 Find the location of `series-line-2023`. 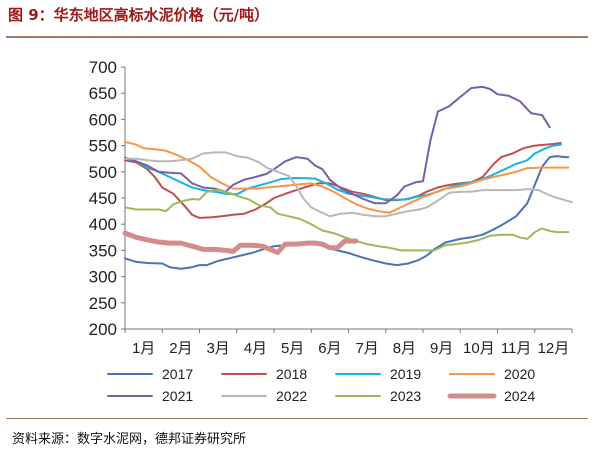

series-line-2023 is located at coordinates (347, 220).